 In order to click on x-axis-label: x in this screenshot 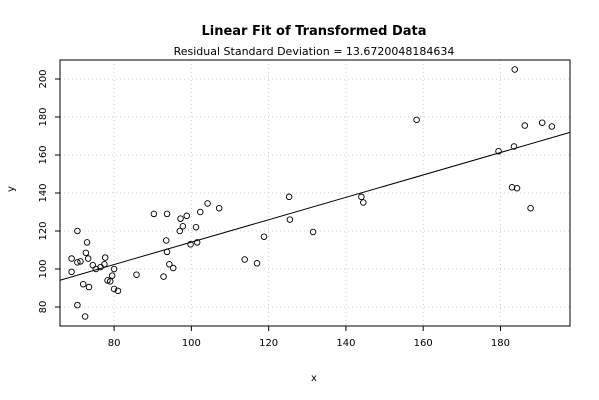, I will do `click(314, 378)`.